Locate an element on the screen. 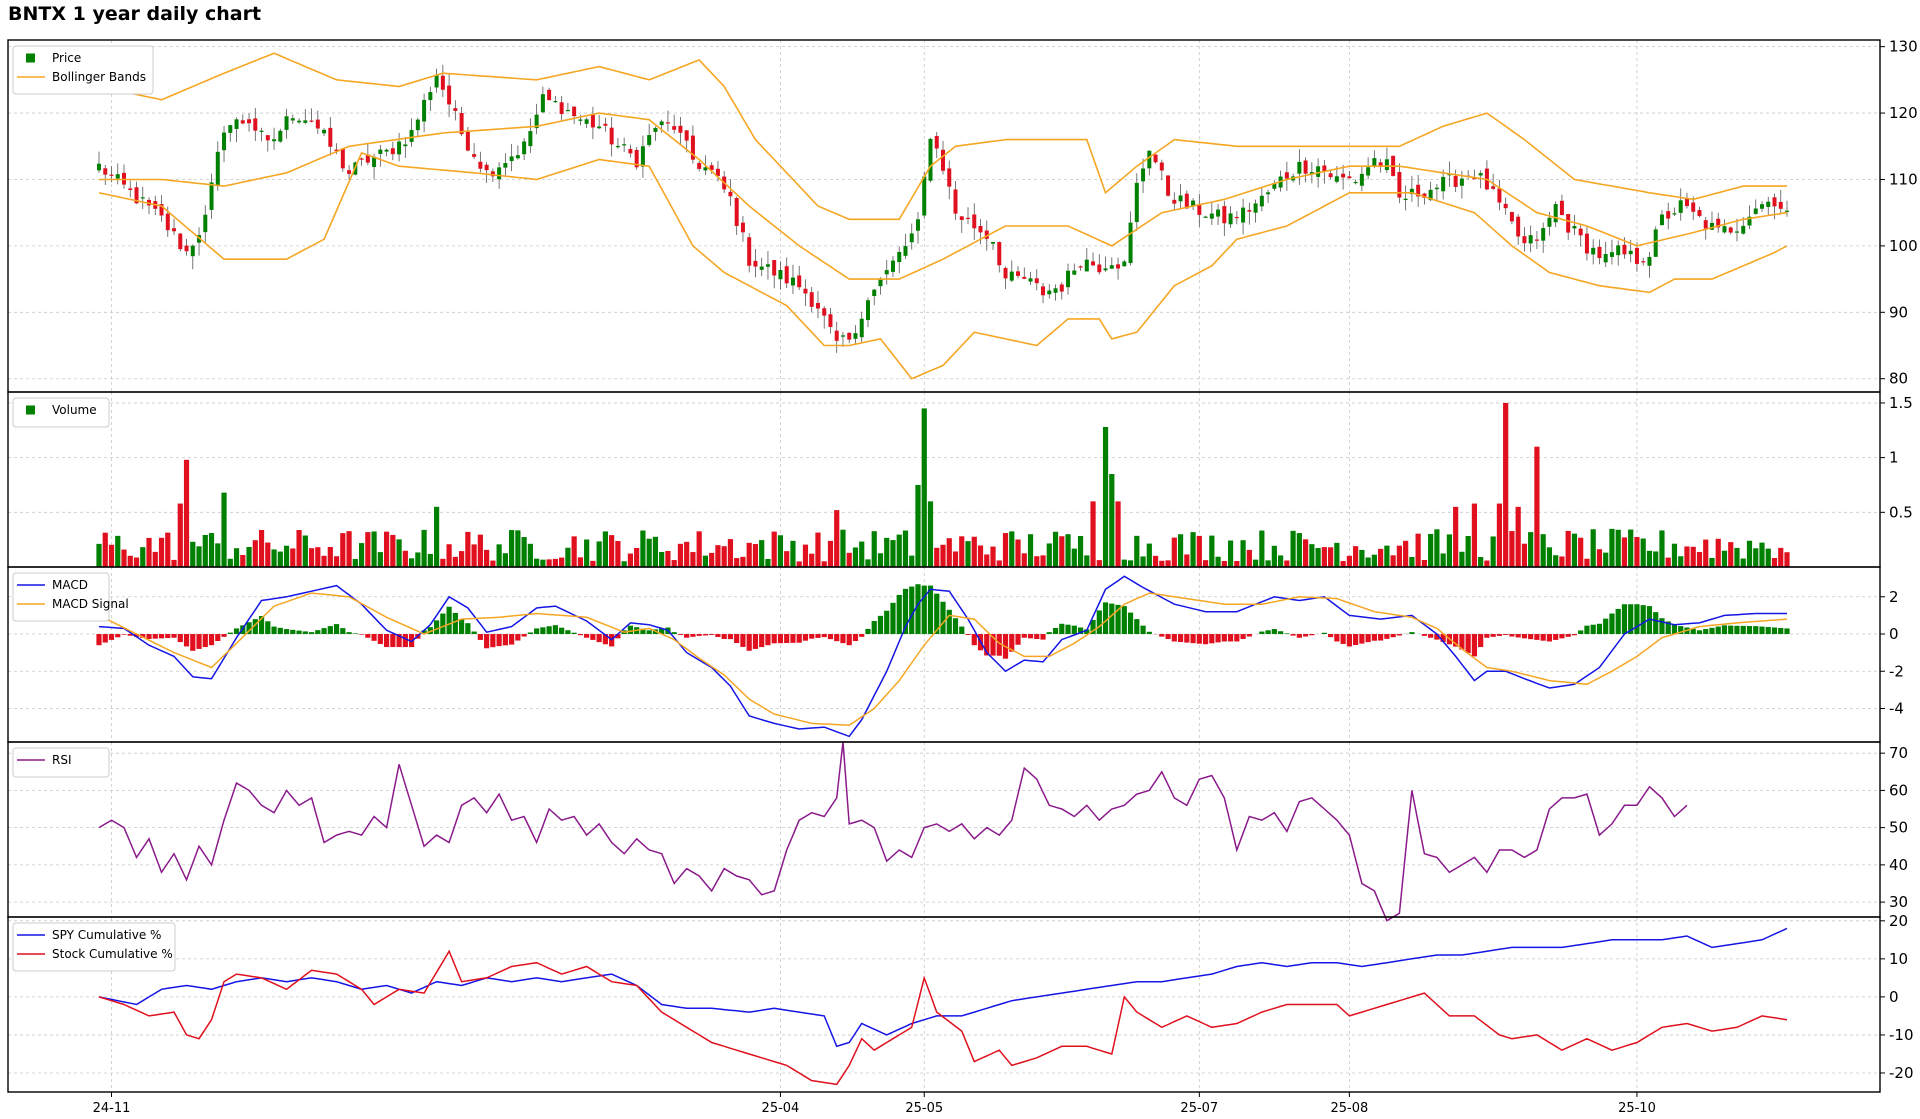 The width and height of the screenshot is (1920, 1119). bollinger-legend-label: Bollinger Bands is located at coordinates (99, 77).